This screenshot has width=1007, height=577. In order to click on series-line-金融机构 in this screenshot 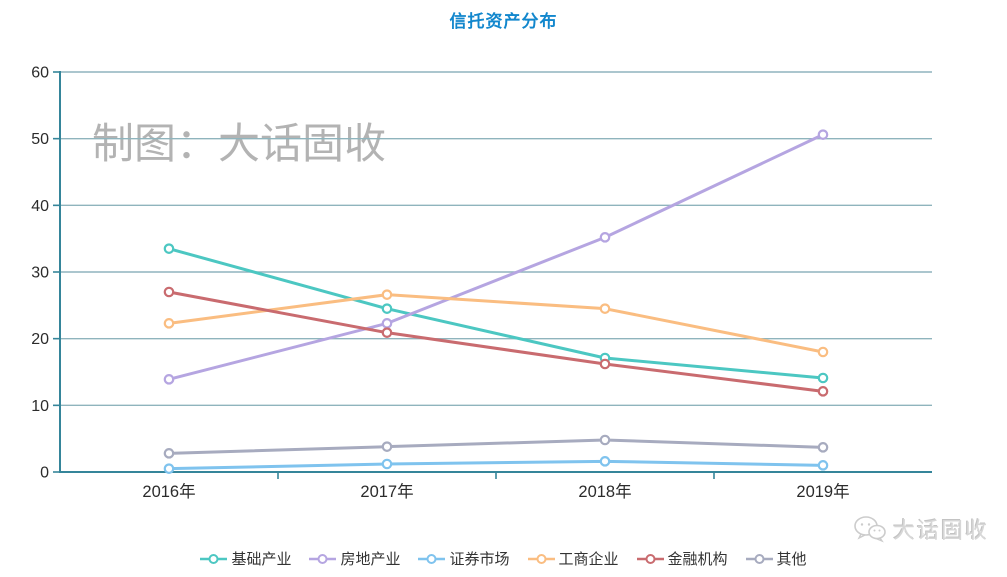, I will do `click(496, 341)`.